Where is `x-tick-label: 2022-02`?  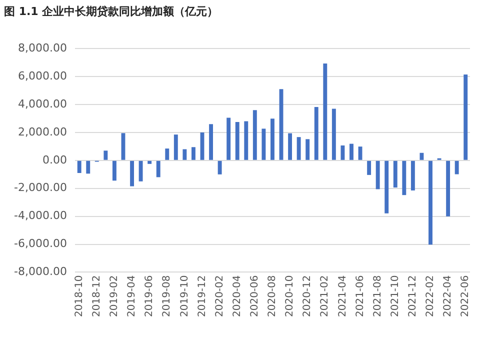
x-tick-label: 2022-02 is located at coordinates (430, 296).